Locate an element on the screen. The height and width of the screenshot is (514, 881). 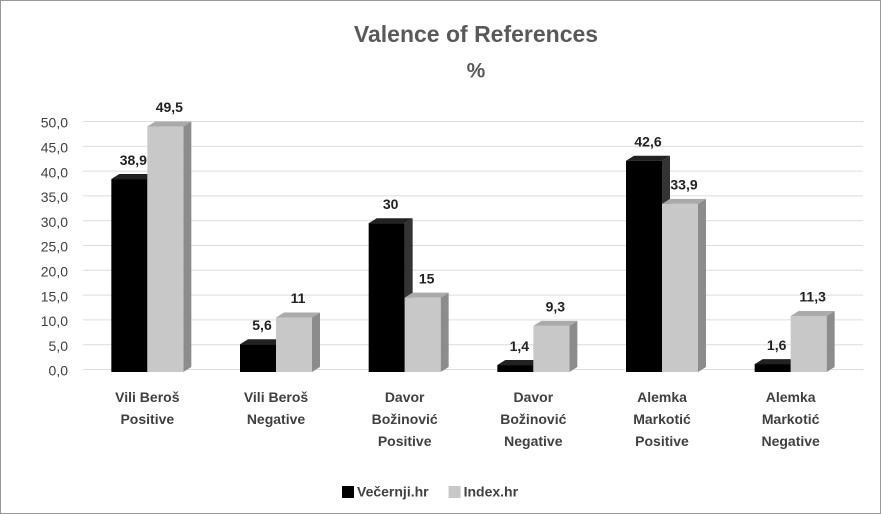
y-tick-label: 30,0 is located at coordinates (54, 222).